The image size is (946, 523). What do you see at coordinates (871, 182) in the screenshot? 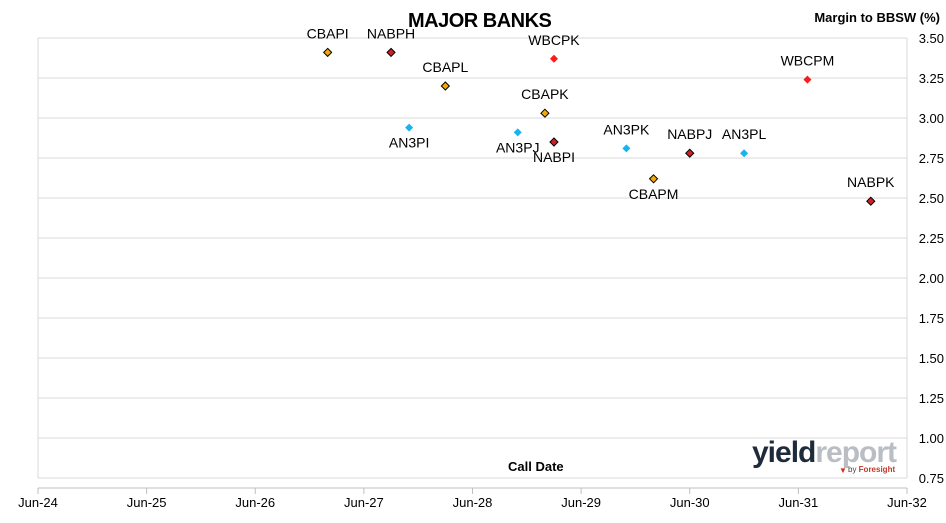
I see `data-label: NABPK` at bounding box center [871, 182].